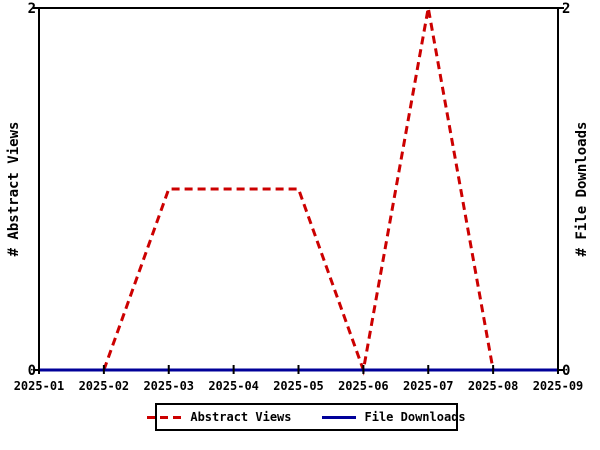  I want to click on abstract-views-legend-label: Abstract Views, so click(241, 417).